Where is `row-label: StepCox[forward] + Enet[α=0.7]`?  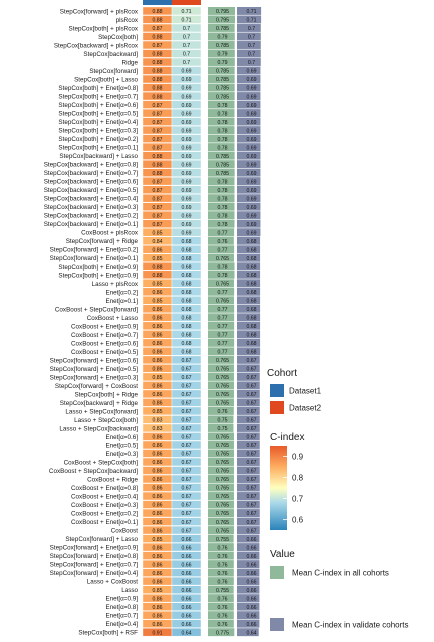 row-label: StepCox[forward] + Enet[α=0.7] is located at coordinates (94, 565).